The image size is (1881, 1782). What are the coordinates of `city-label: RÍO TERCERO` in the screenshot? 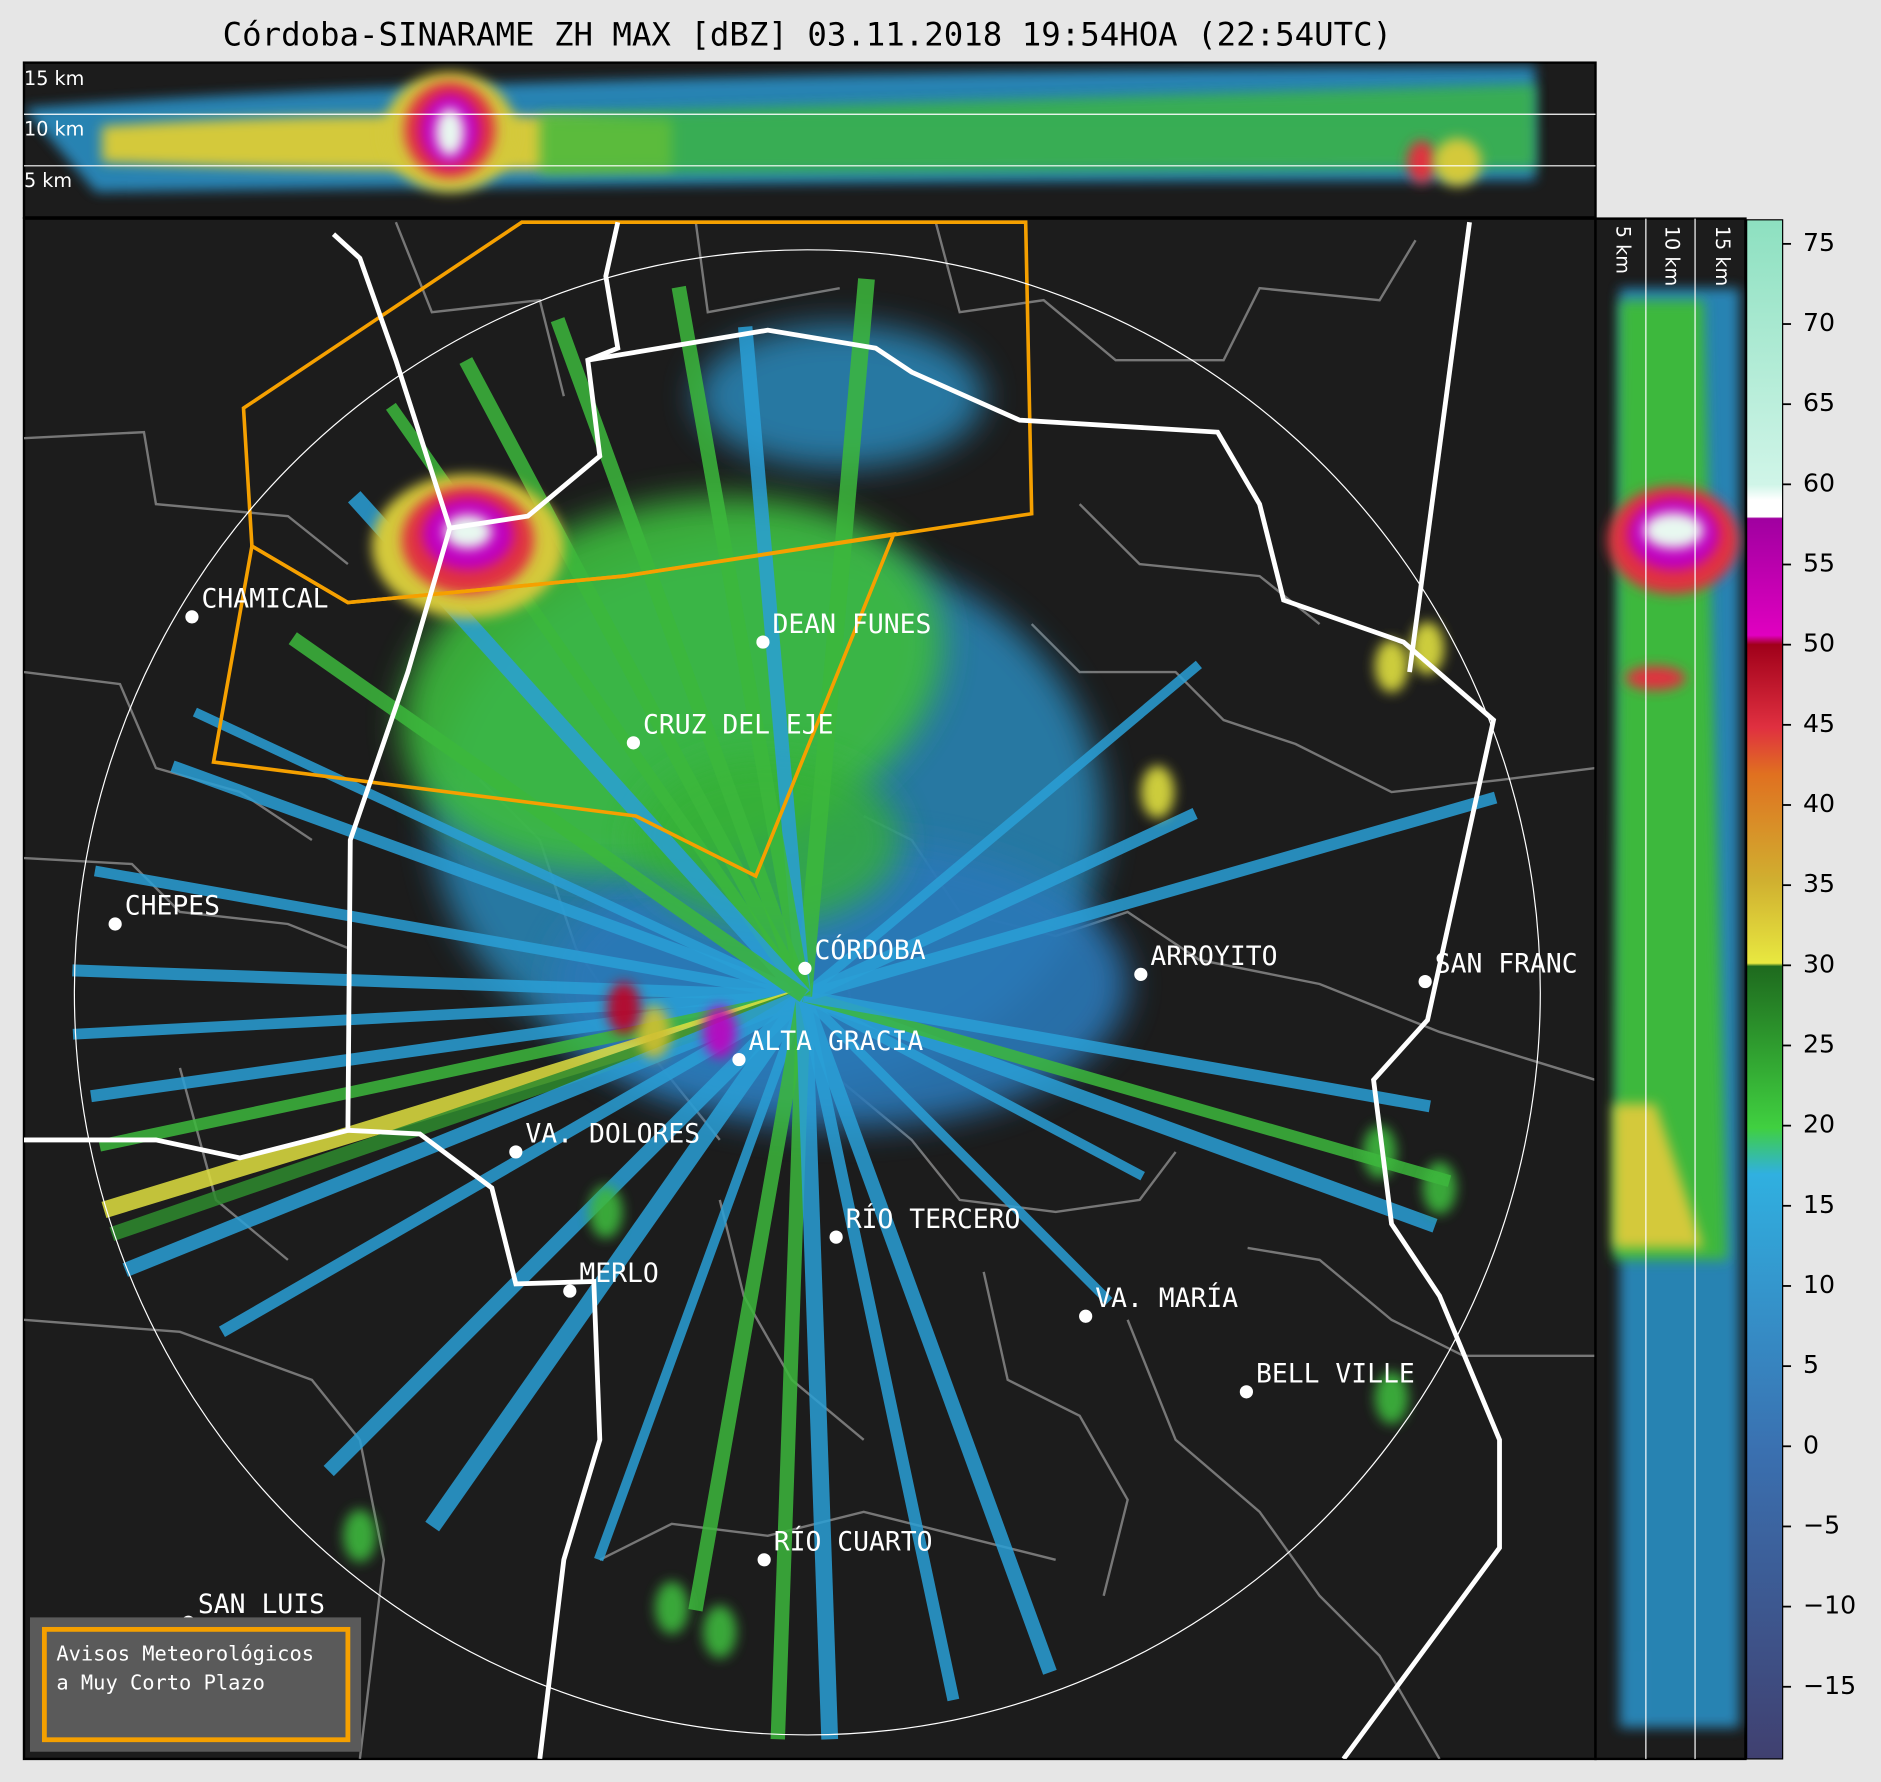 It's located at (933, 1219).